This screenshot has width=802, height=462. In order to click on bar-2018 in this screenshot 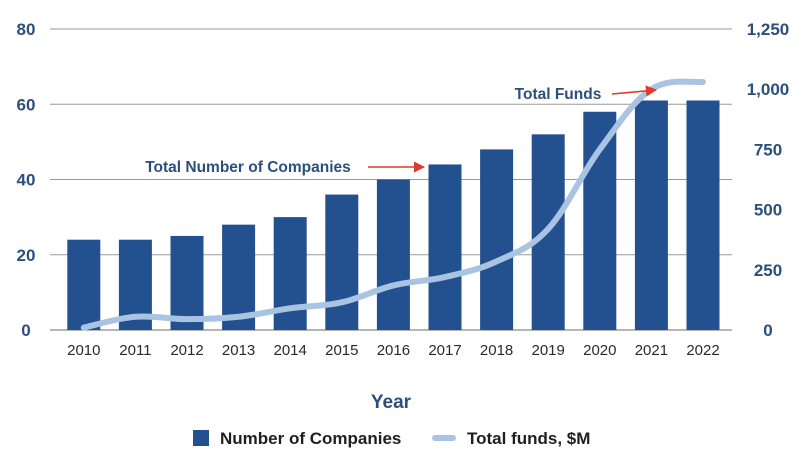, I will do `click(497, 239)`.